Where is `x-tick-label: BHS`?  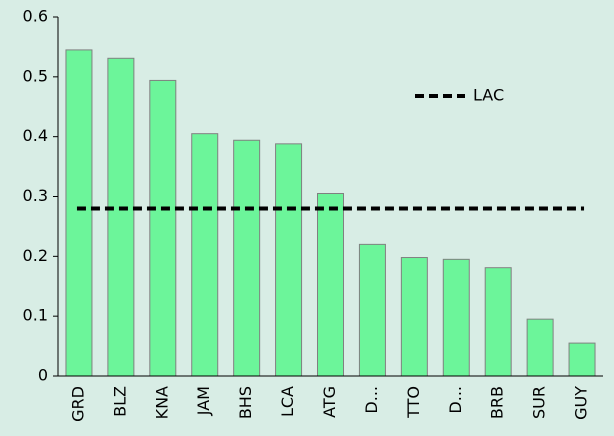
x-tick-label: BHS is located at coordinates (245, 402).